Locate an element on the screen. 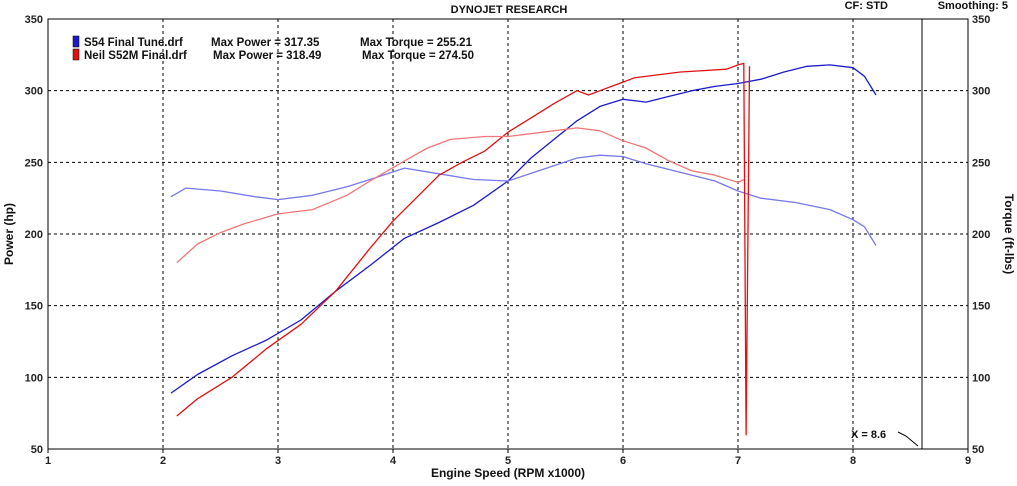  x-tick-label-3: 3 is located at coordinates (278, 461).